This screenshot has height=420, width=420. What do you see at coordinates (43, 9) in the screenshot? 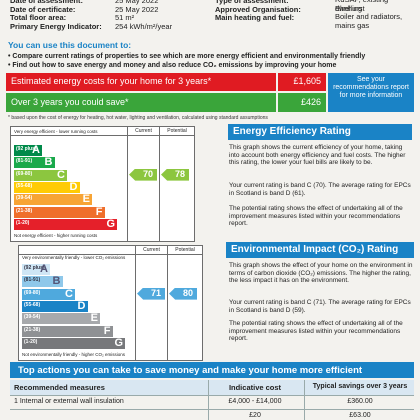
I see `header-row-label: Date of certificate:` at bounding box center [43, 9].